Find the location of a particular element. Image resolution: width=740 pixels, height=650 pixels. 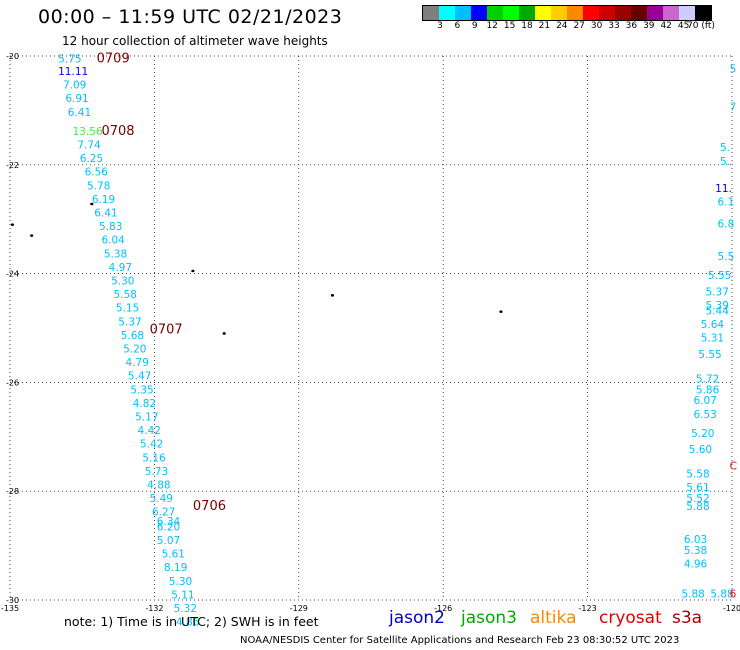

wave-height-value: 5.58 is located at coordinates (697, 475).